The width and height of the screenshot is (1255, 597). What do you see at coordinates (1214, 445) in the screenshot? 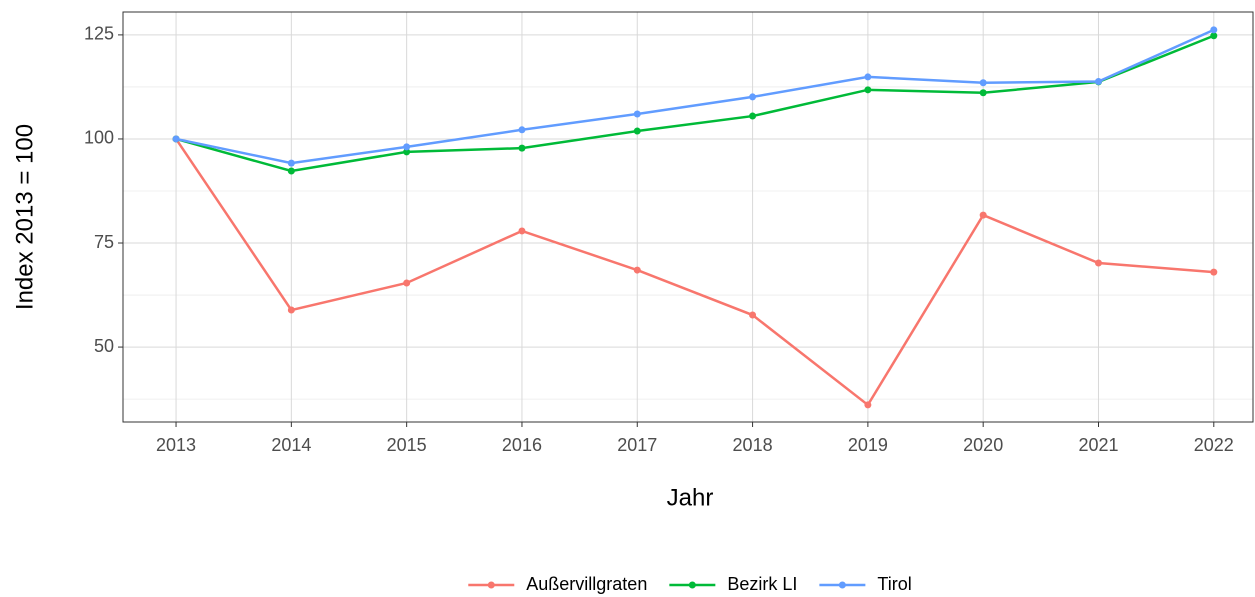
I see `x-tick-label: 2022` at bounding box center [1214, 445].